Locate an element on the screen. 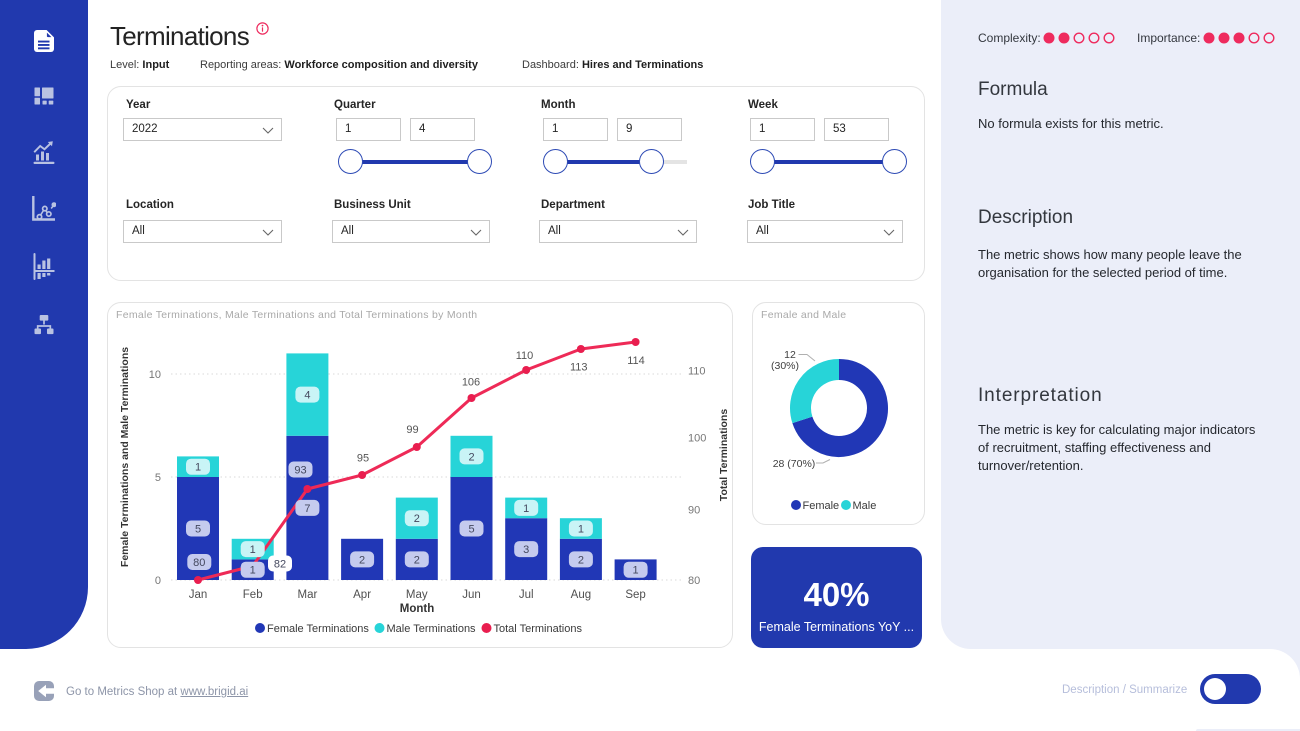 This screenshot has height=731, width=1300. svg-text: Aug is located at coordinates (581, 595).